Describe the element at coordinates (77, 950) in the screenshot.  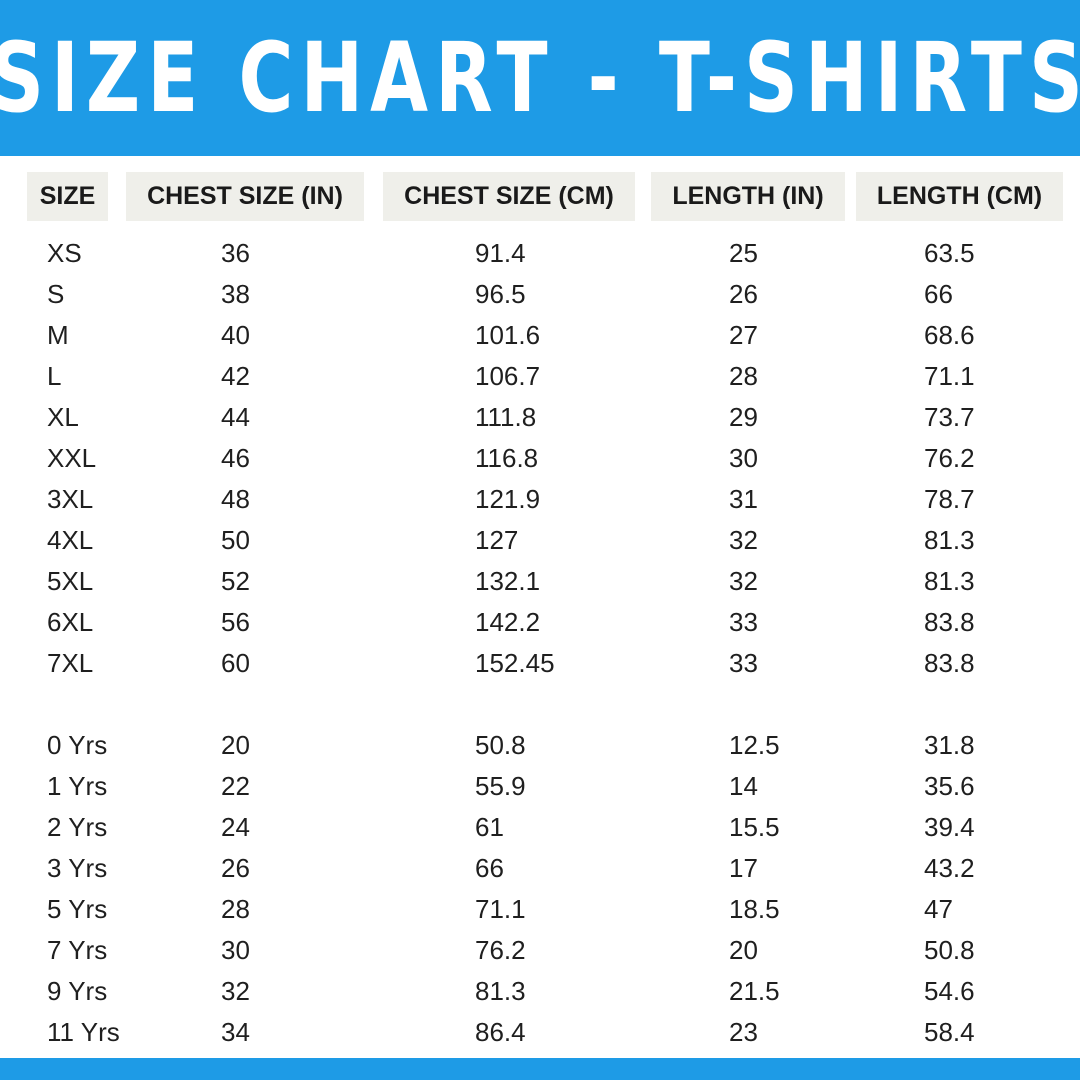
I see `table-cell: 7 Yrs` at that location.